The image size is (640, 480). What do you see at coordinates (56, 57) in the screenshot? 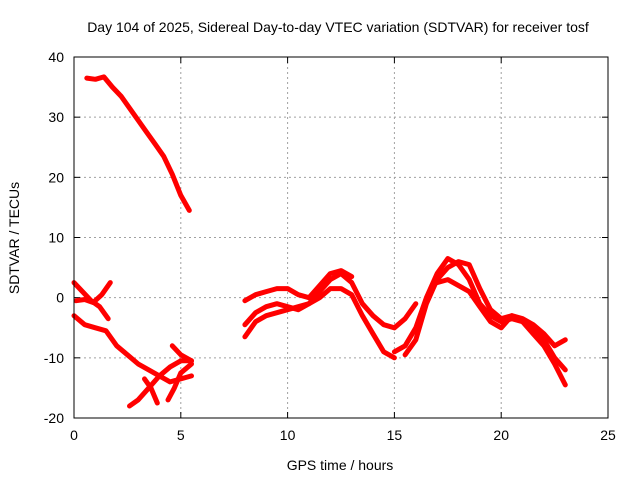
I see `y-tick-label: 40` at bounding box center [56, 57].